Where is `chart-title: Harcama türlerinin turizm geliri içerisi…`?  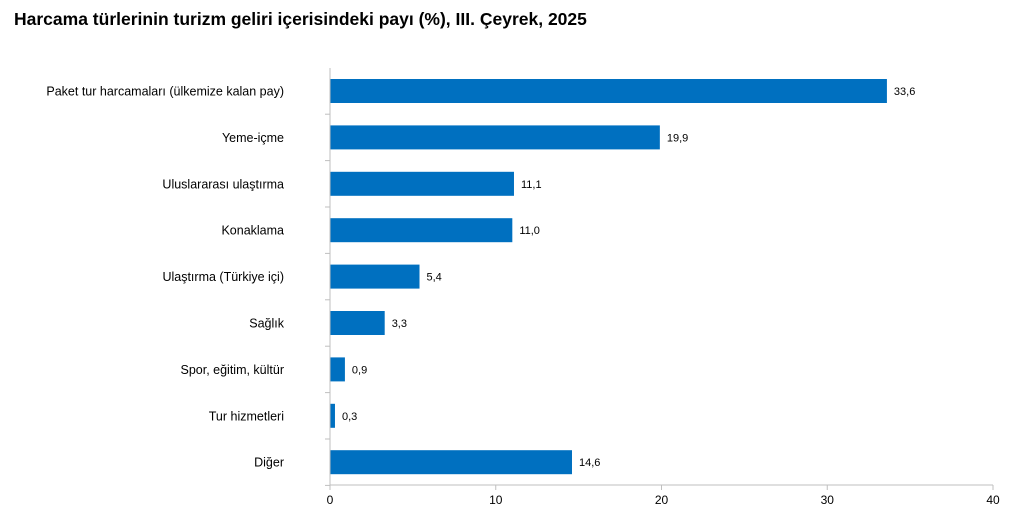 chart-title: Harcama türlerinin turizm geliri içerisi… is located at coordinates (300, 19).